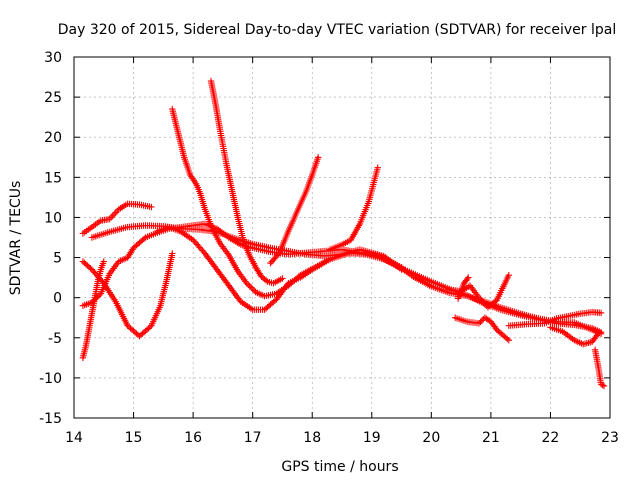 The height and width of the screenshot is (480, 640). What do you see at coordinates (253, 438) in the screenshot?
I see `x-tick-label: 17` at bounding box center [253, 438].